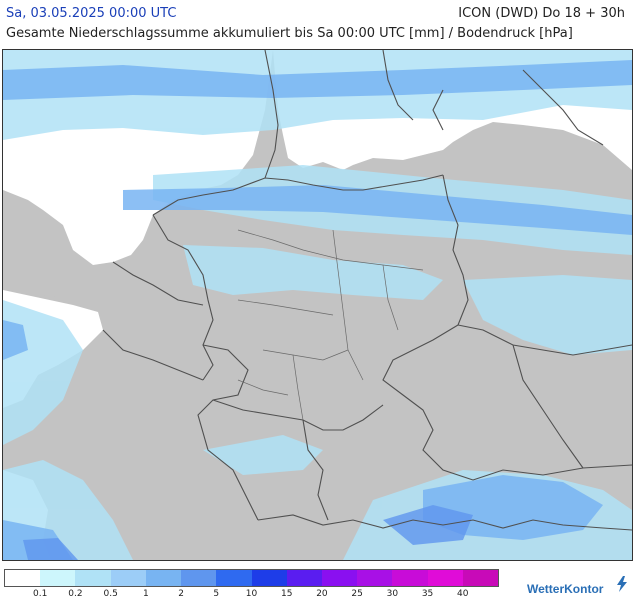  I want to click on legend-label: 0.5, so click(110, 594).